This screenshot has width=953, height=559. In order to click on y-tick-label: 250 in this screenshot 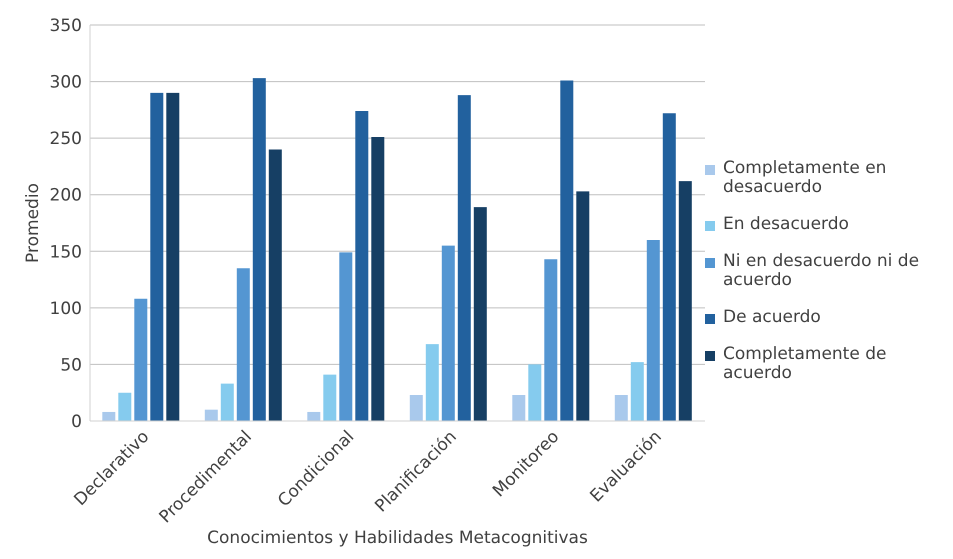, I will do `click(66, 139)`.